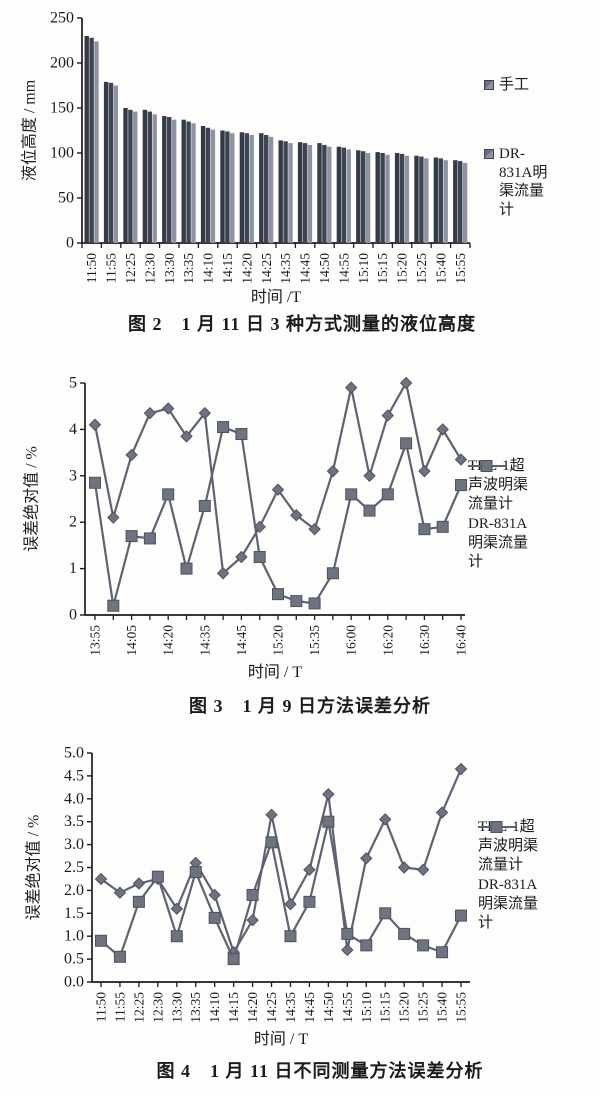 This screenshot has height=1096, width=600. Describe the element at coordinates (131, 640) in the screenshot. I see `svg-text: 14:05` at that location.